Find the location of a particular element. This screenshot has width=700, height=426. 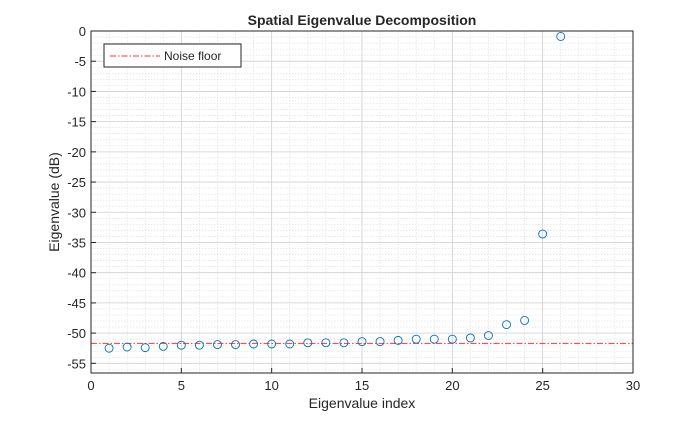

x-tick-label: 30 is located at coordinates (633, 385).